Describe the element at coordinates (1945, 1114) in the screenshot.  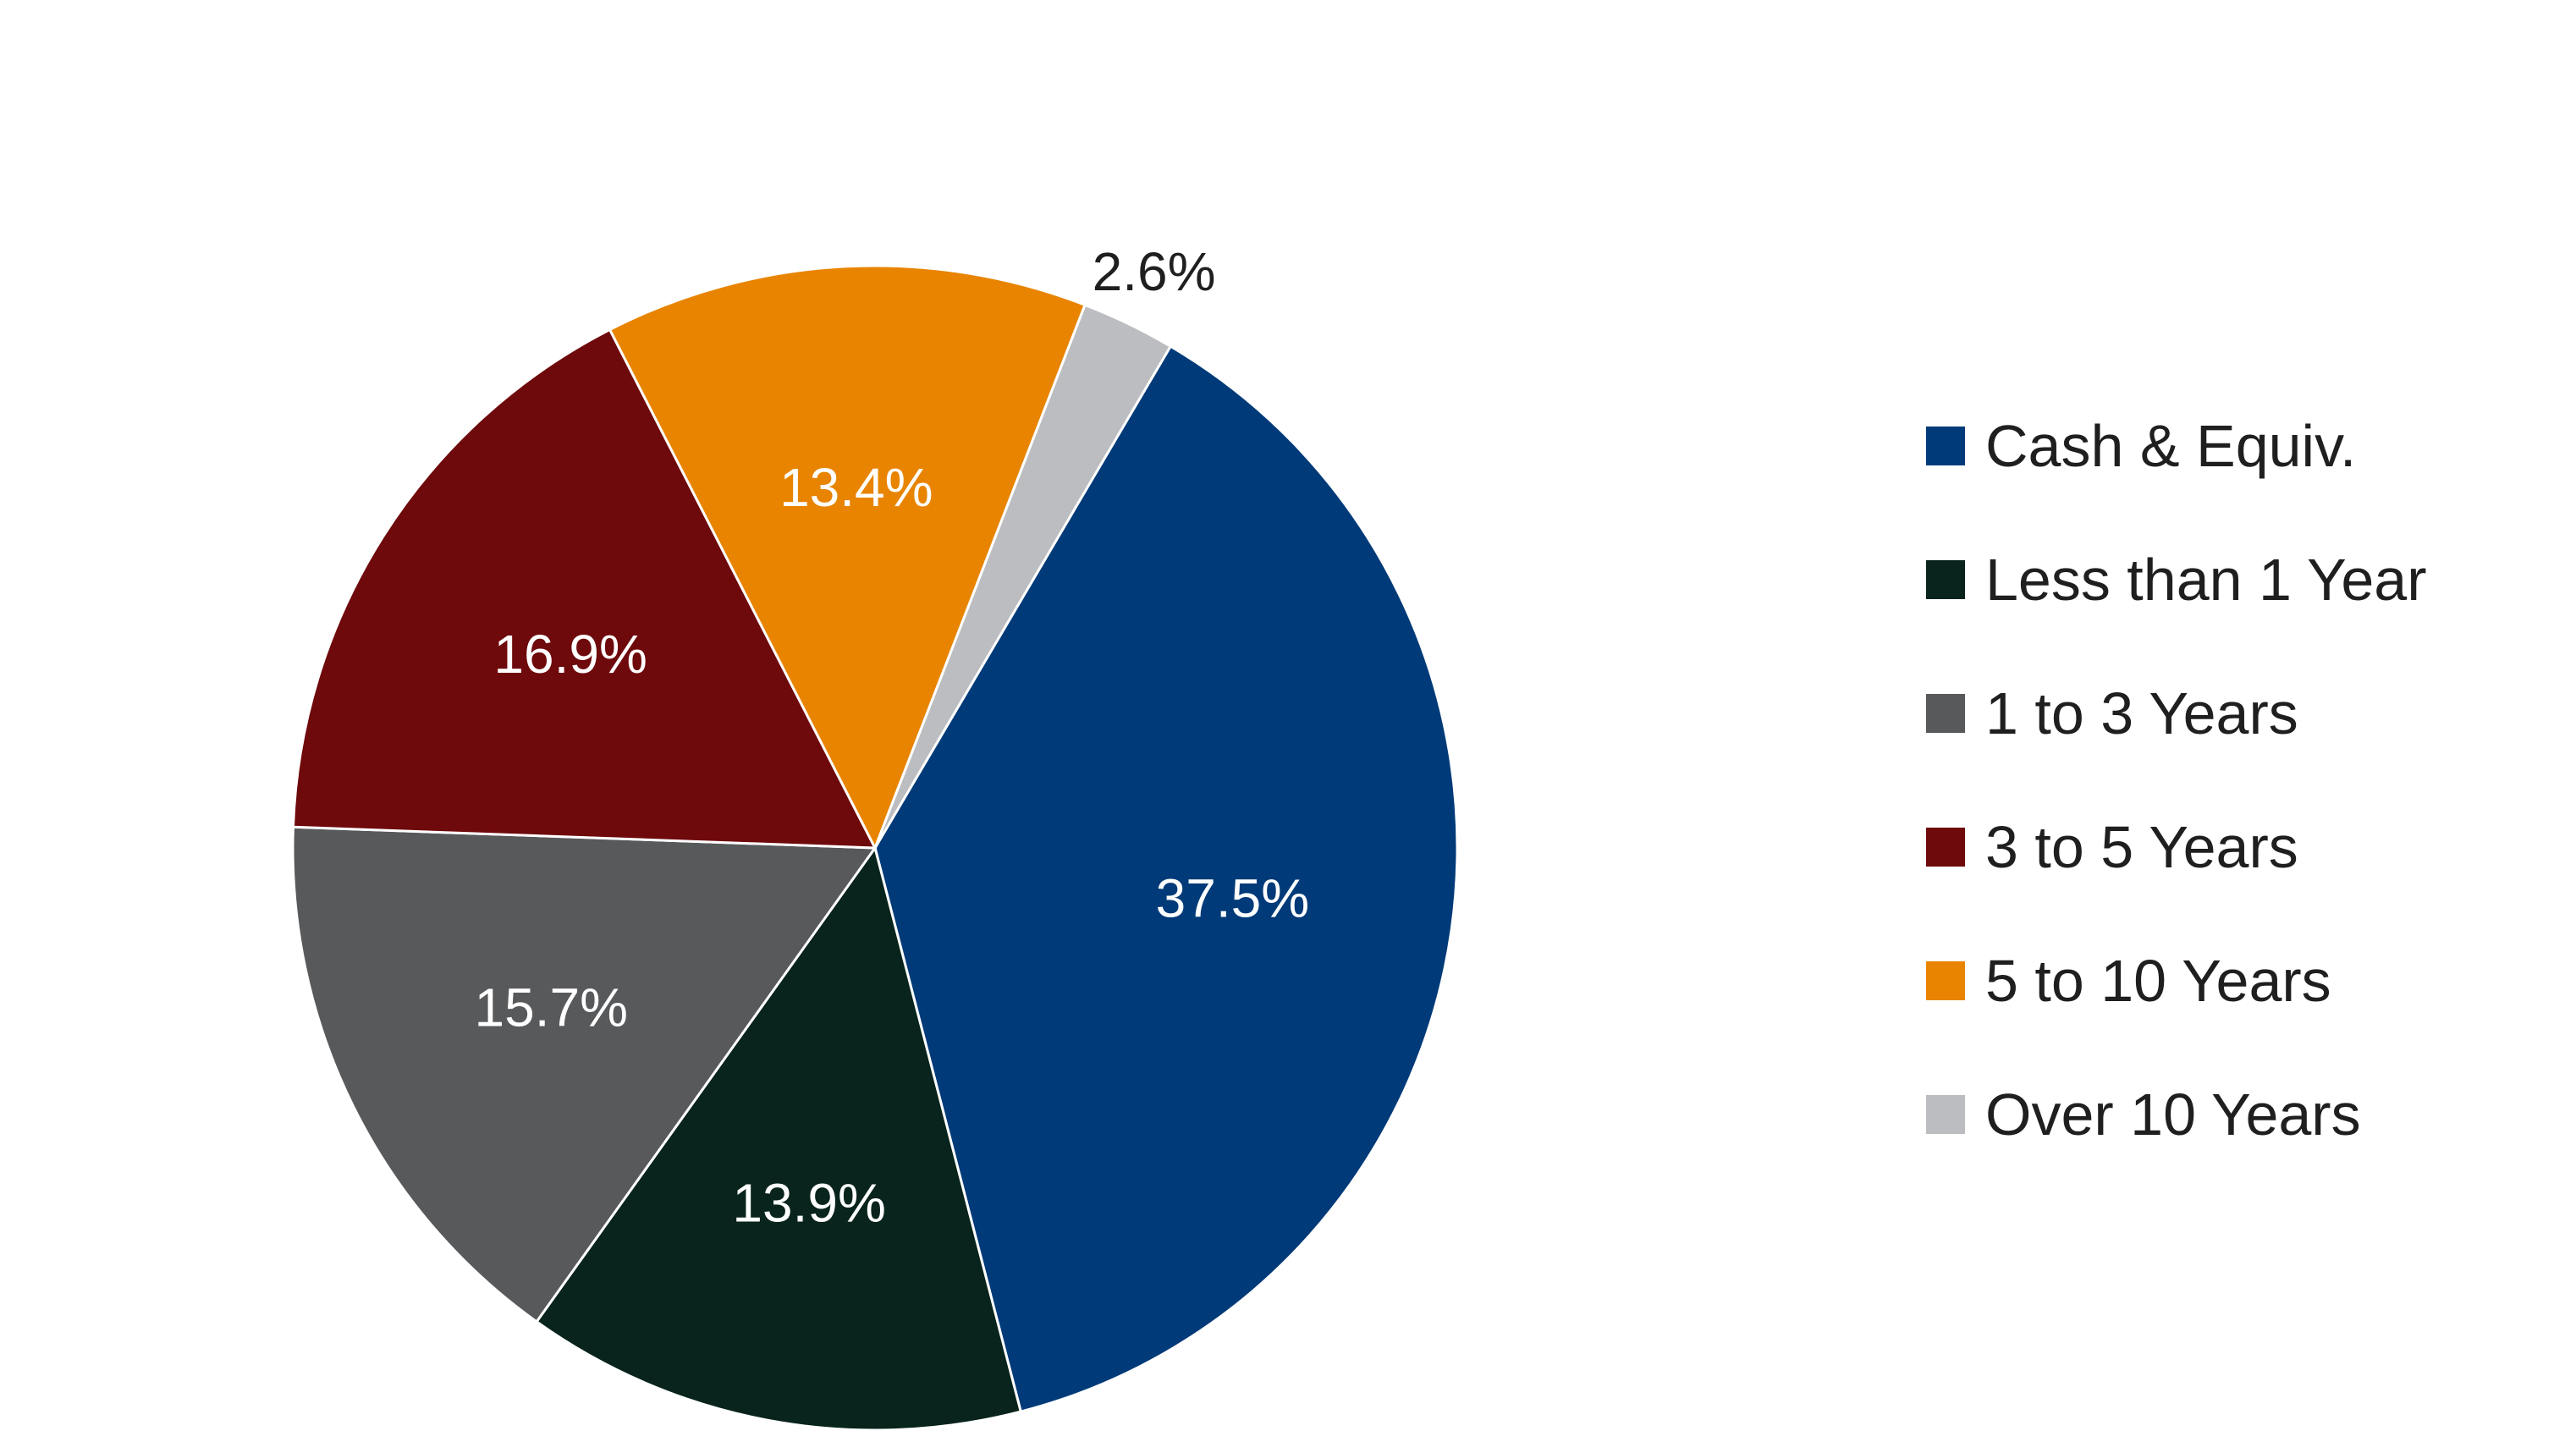
I see `legend-swatch-over-10-years` at that location.